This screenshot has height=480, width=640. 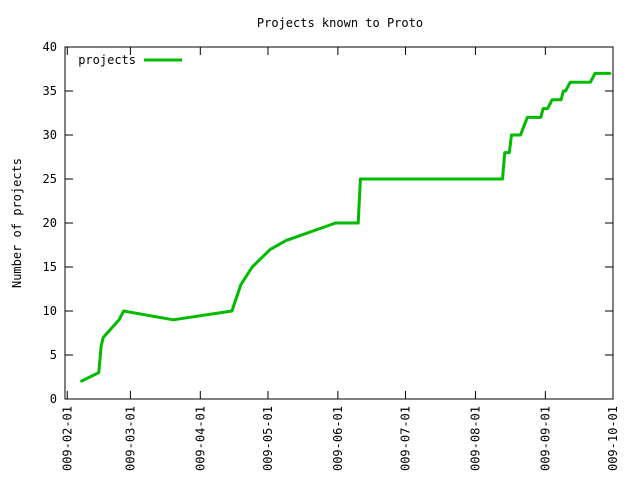 What do you see at coordinates (406, 438) in the screenshot?
I see `x-tick-label: 009-07-01` at bounding box center [406, 438].